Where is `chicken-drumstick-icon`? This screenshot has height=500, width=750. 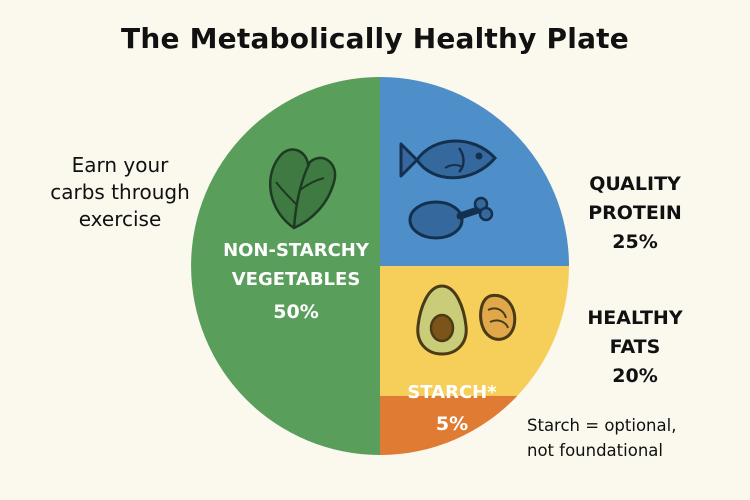
chicken-drumstick-icon is located at coordinates (451, 218).